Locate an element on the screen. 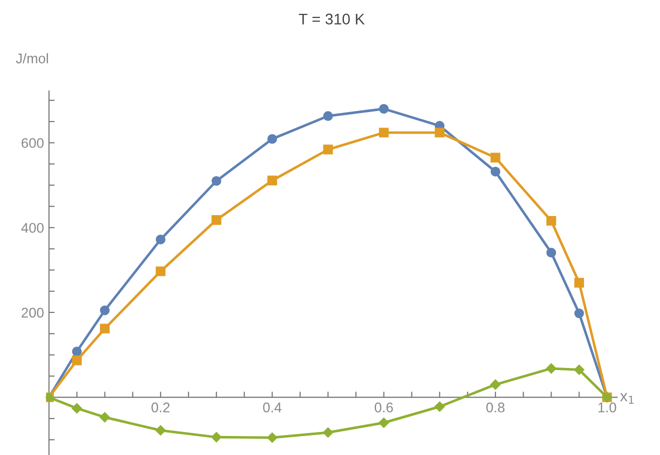  y-tick-label: 600 is located at coordinates (33, 143).